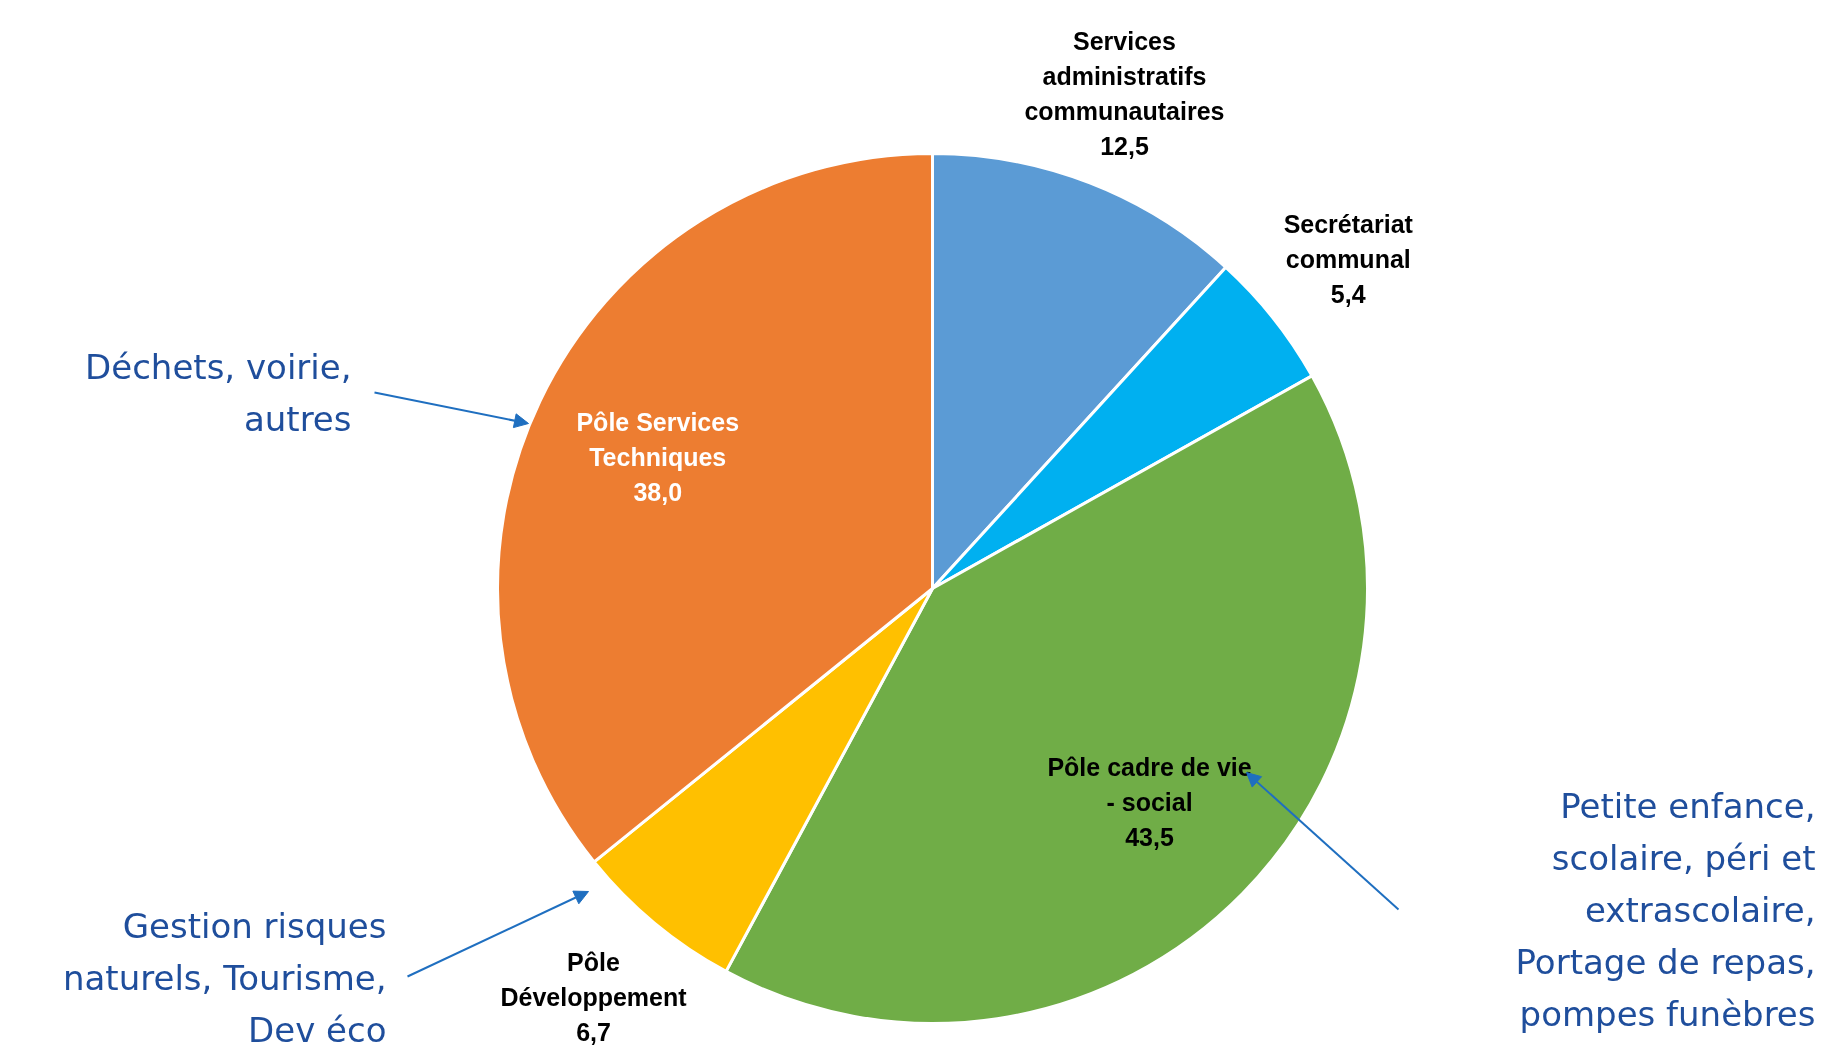 The height and width of the screenshot is (1047, 1833). I want to click on slice-label: Pôle cadre de vie - social, so click(1149, 785).